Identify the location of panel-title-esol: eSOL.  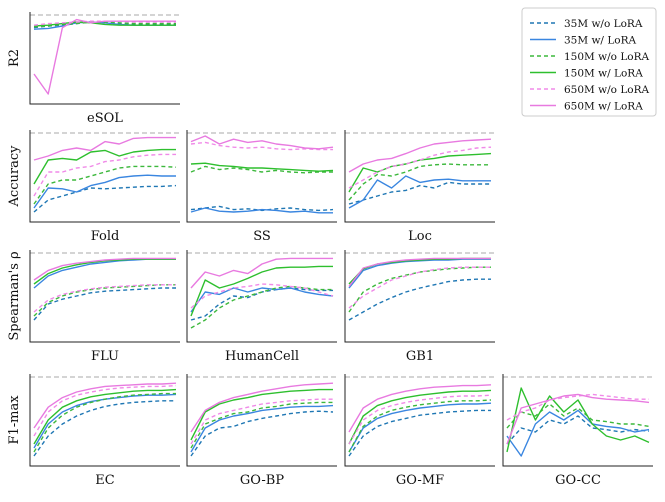
(105, 118).